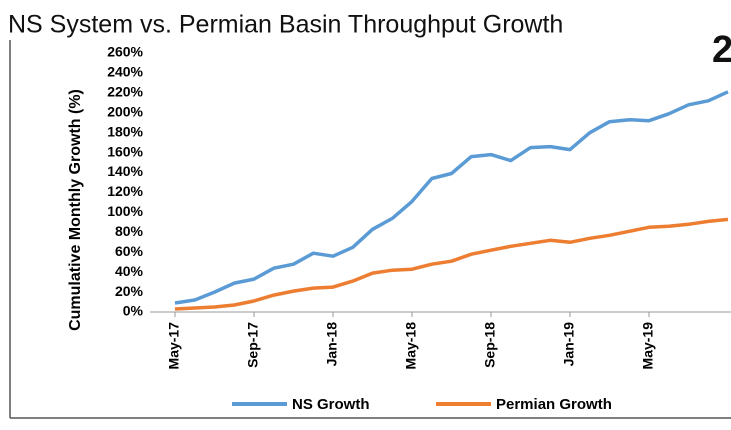  I want to click on y-tick-label: 0%, so click(133, 311).